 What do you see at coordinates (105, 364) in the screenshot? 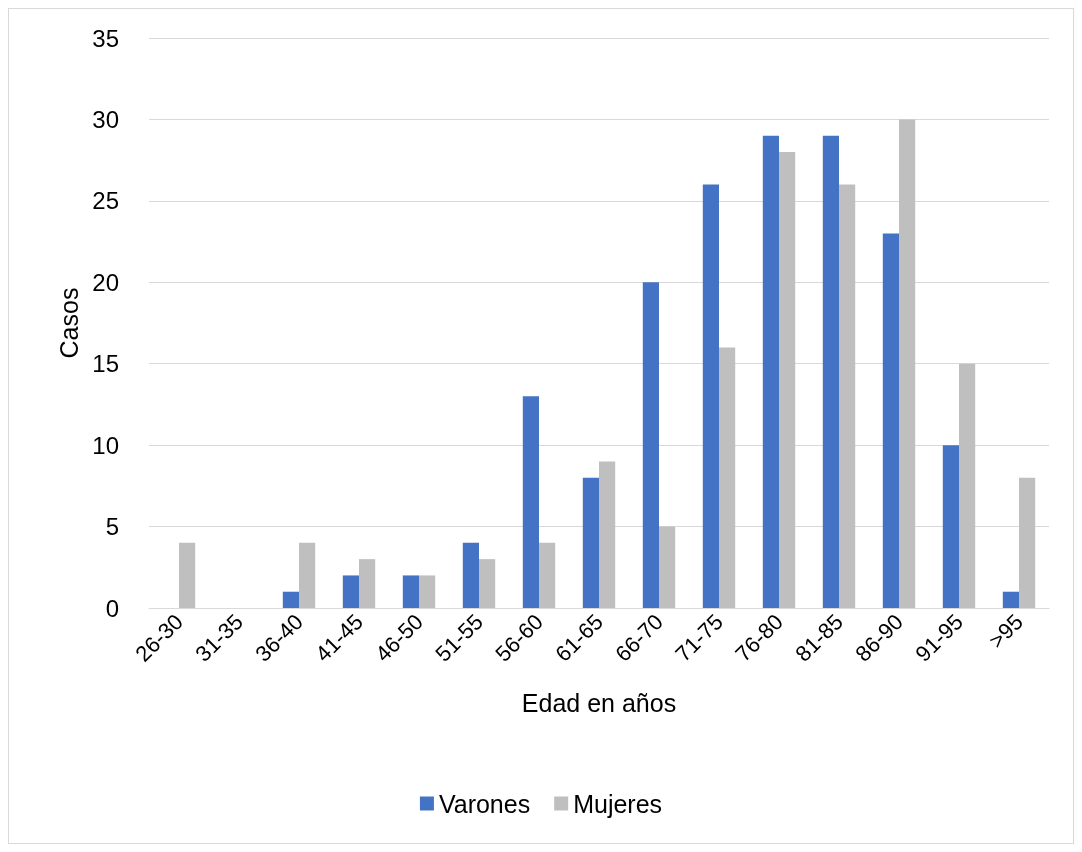
I see `y-tick-label: 15` at bounding box center [105, 364].